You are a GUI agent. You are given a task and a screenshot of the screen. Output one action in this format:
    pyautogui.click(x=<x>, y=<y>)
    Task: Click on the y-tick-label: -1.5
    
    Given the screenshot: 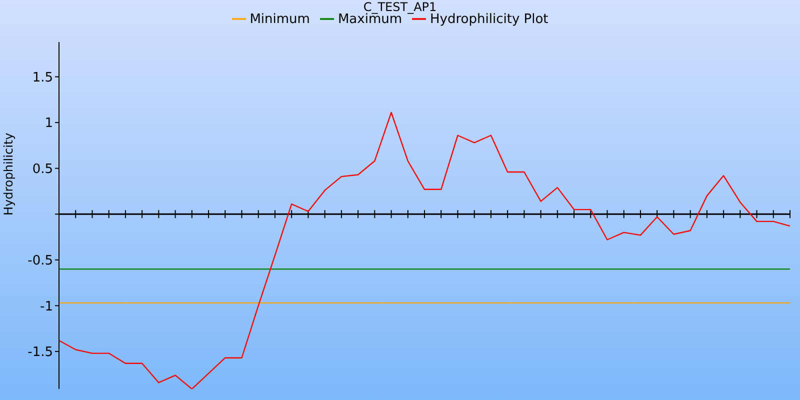 What is the action you would take?
    pyautogui.click(x=40, y=352)
    